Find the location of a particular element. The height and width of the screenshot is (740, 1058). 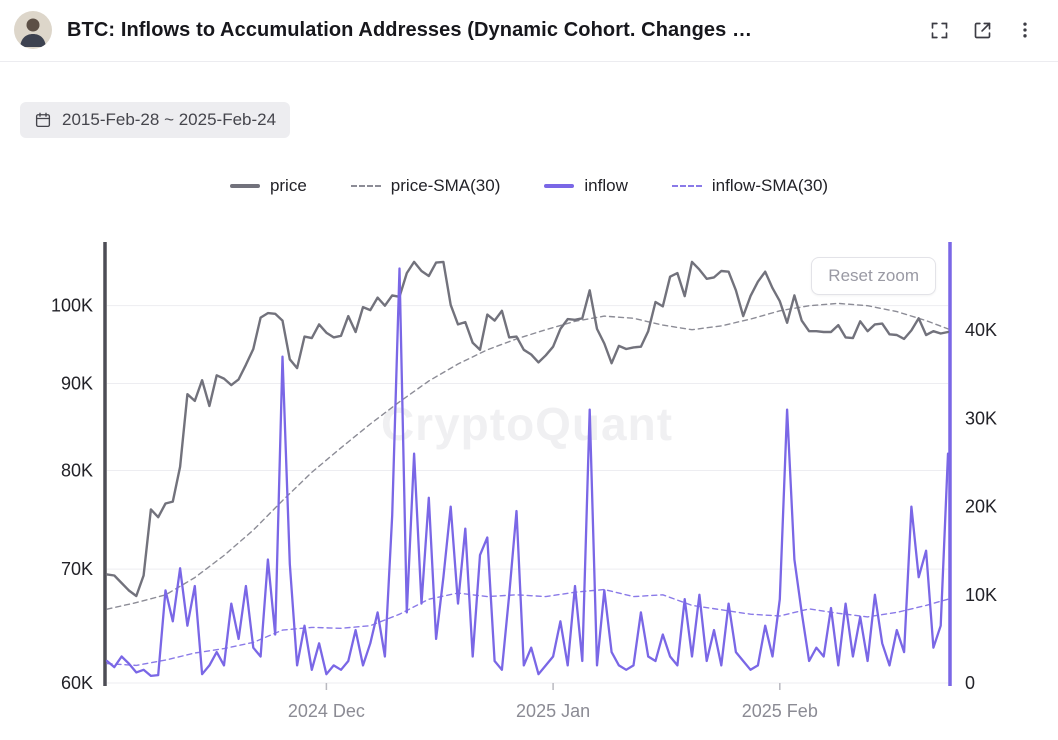

price-line-swatch is located at coordinates (244, 186).